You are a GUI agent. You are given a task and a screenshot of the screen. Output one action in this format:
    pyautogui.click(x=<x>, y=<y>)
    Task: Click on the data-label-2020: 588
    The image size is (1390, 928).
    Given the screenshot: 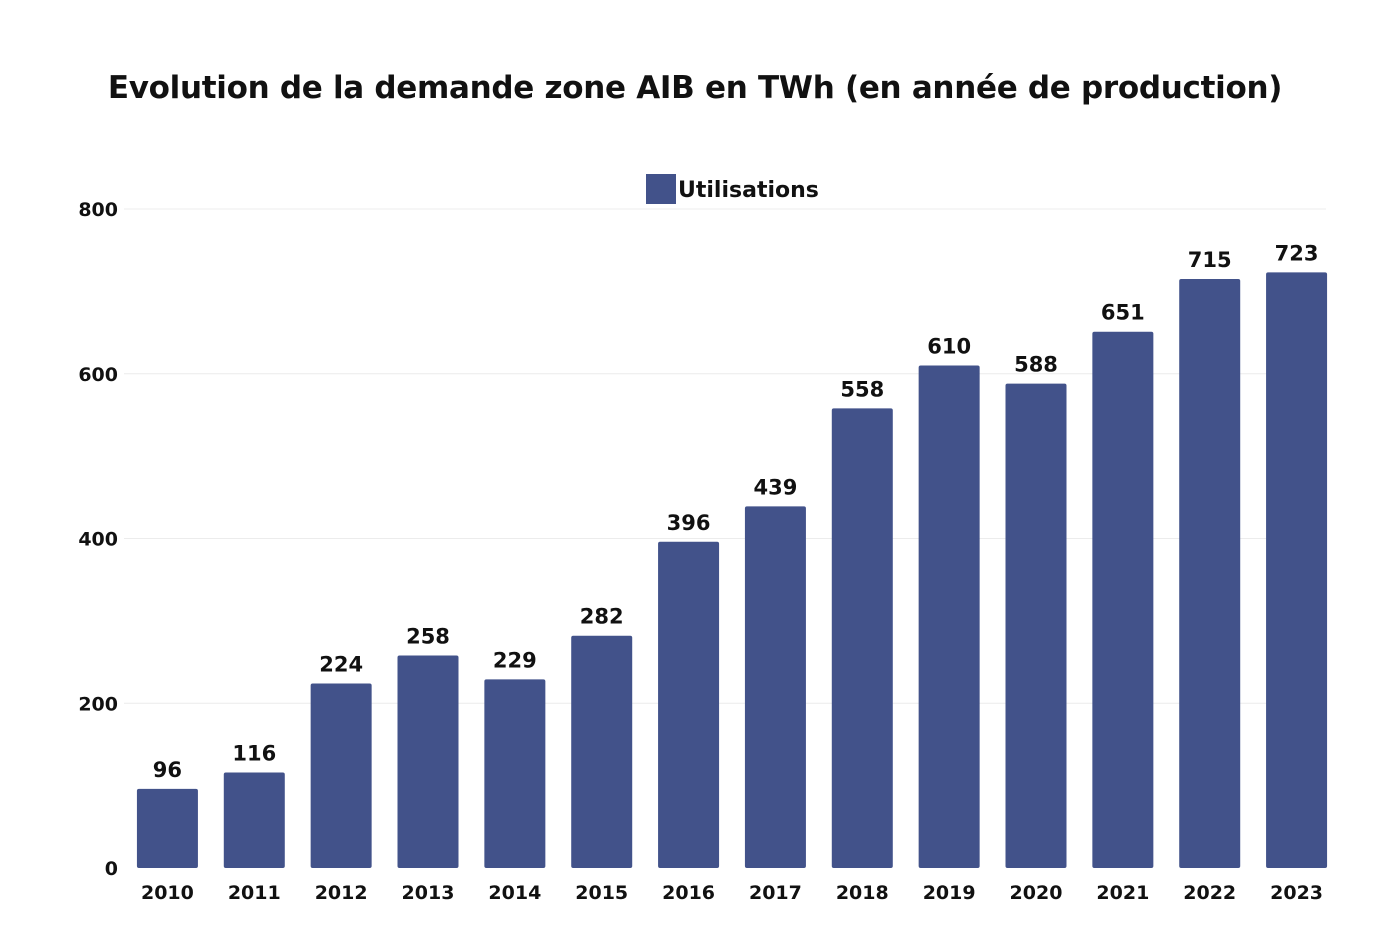 What is the action you would take?
    pyautogui.click(x=1036, y=365)
    